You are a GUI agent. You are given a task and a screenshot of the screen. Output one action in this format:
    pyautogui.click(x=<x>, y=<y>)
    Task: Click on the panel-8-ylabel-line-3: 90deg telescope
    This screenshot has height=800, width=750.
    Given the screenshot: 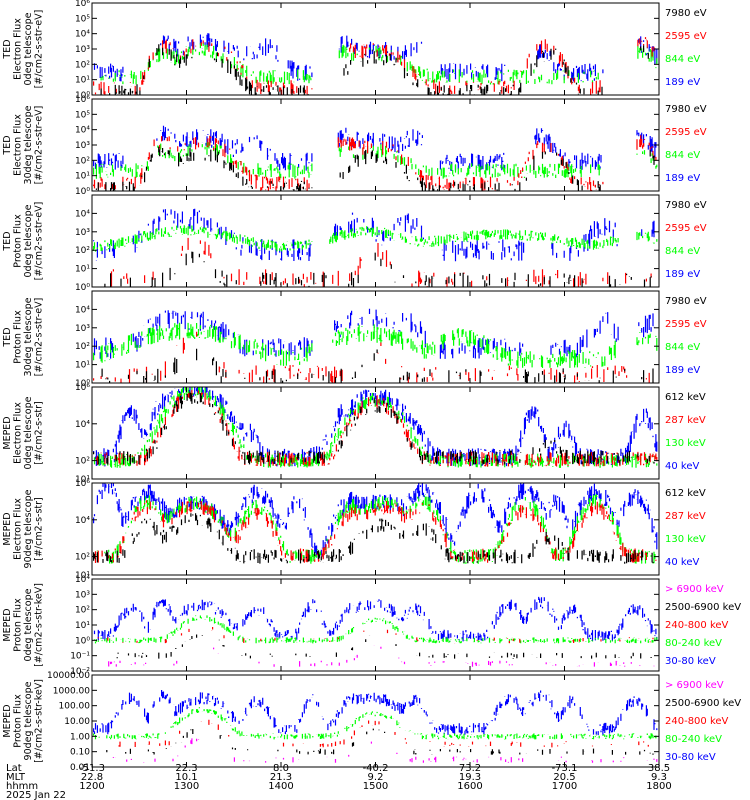 What is the action you would take?
    pyautogui.click(x=28, y=720)
    